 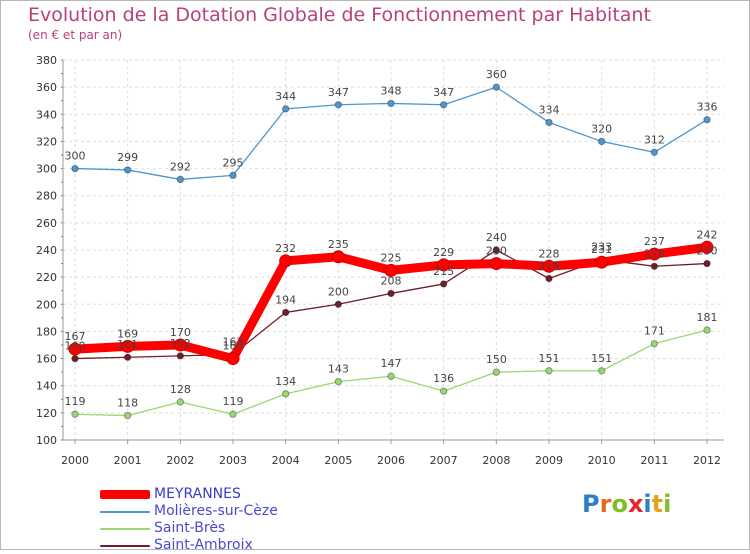 What do you see at coordinates (46, 359) in the screenshot?
I see `y-tick-label-160: 160` at bounding box center [46, 359].